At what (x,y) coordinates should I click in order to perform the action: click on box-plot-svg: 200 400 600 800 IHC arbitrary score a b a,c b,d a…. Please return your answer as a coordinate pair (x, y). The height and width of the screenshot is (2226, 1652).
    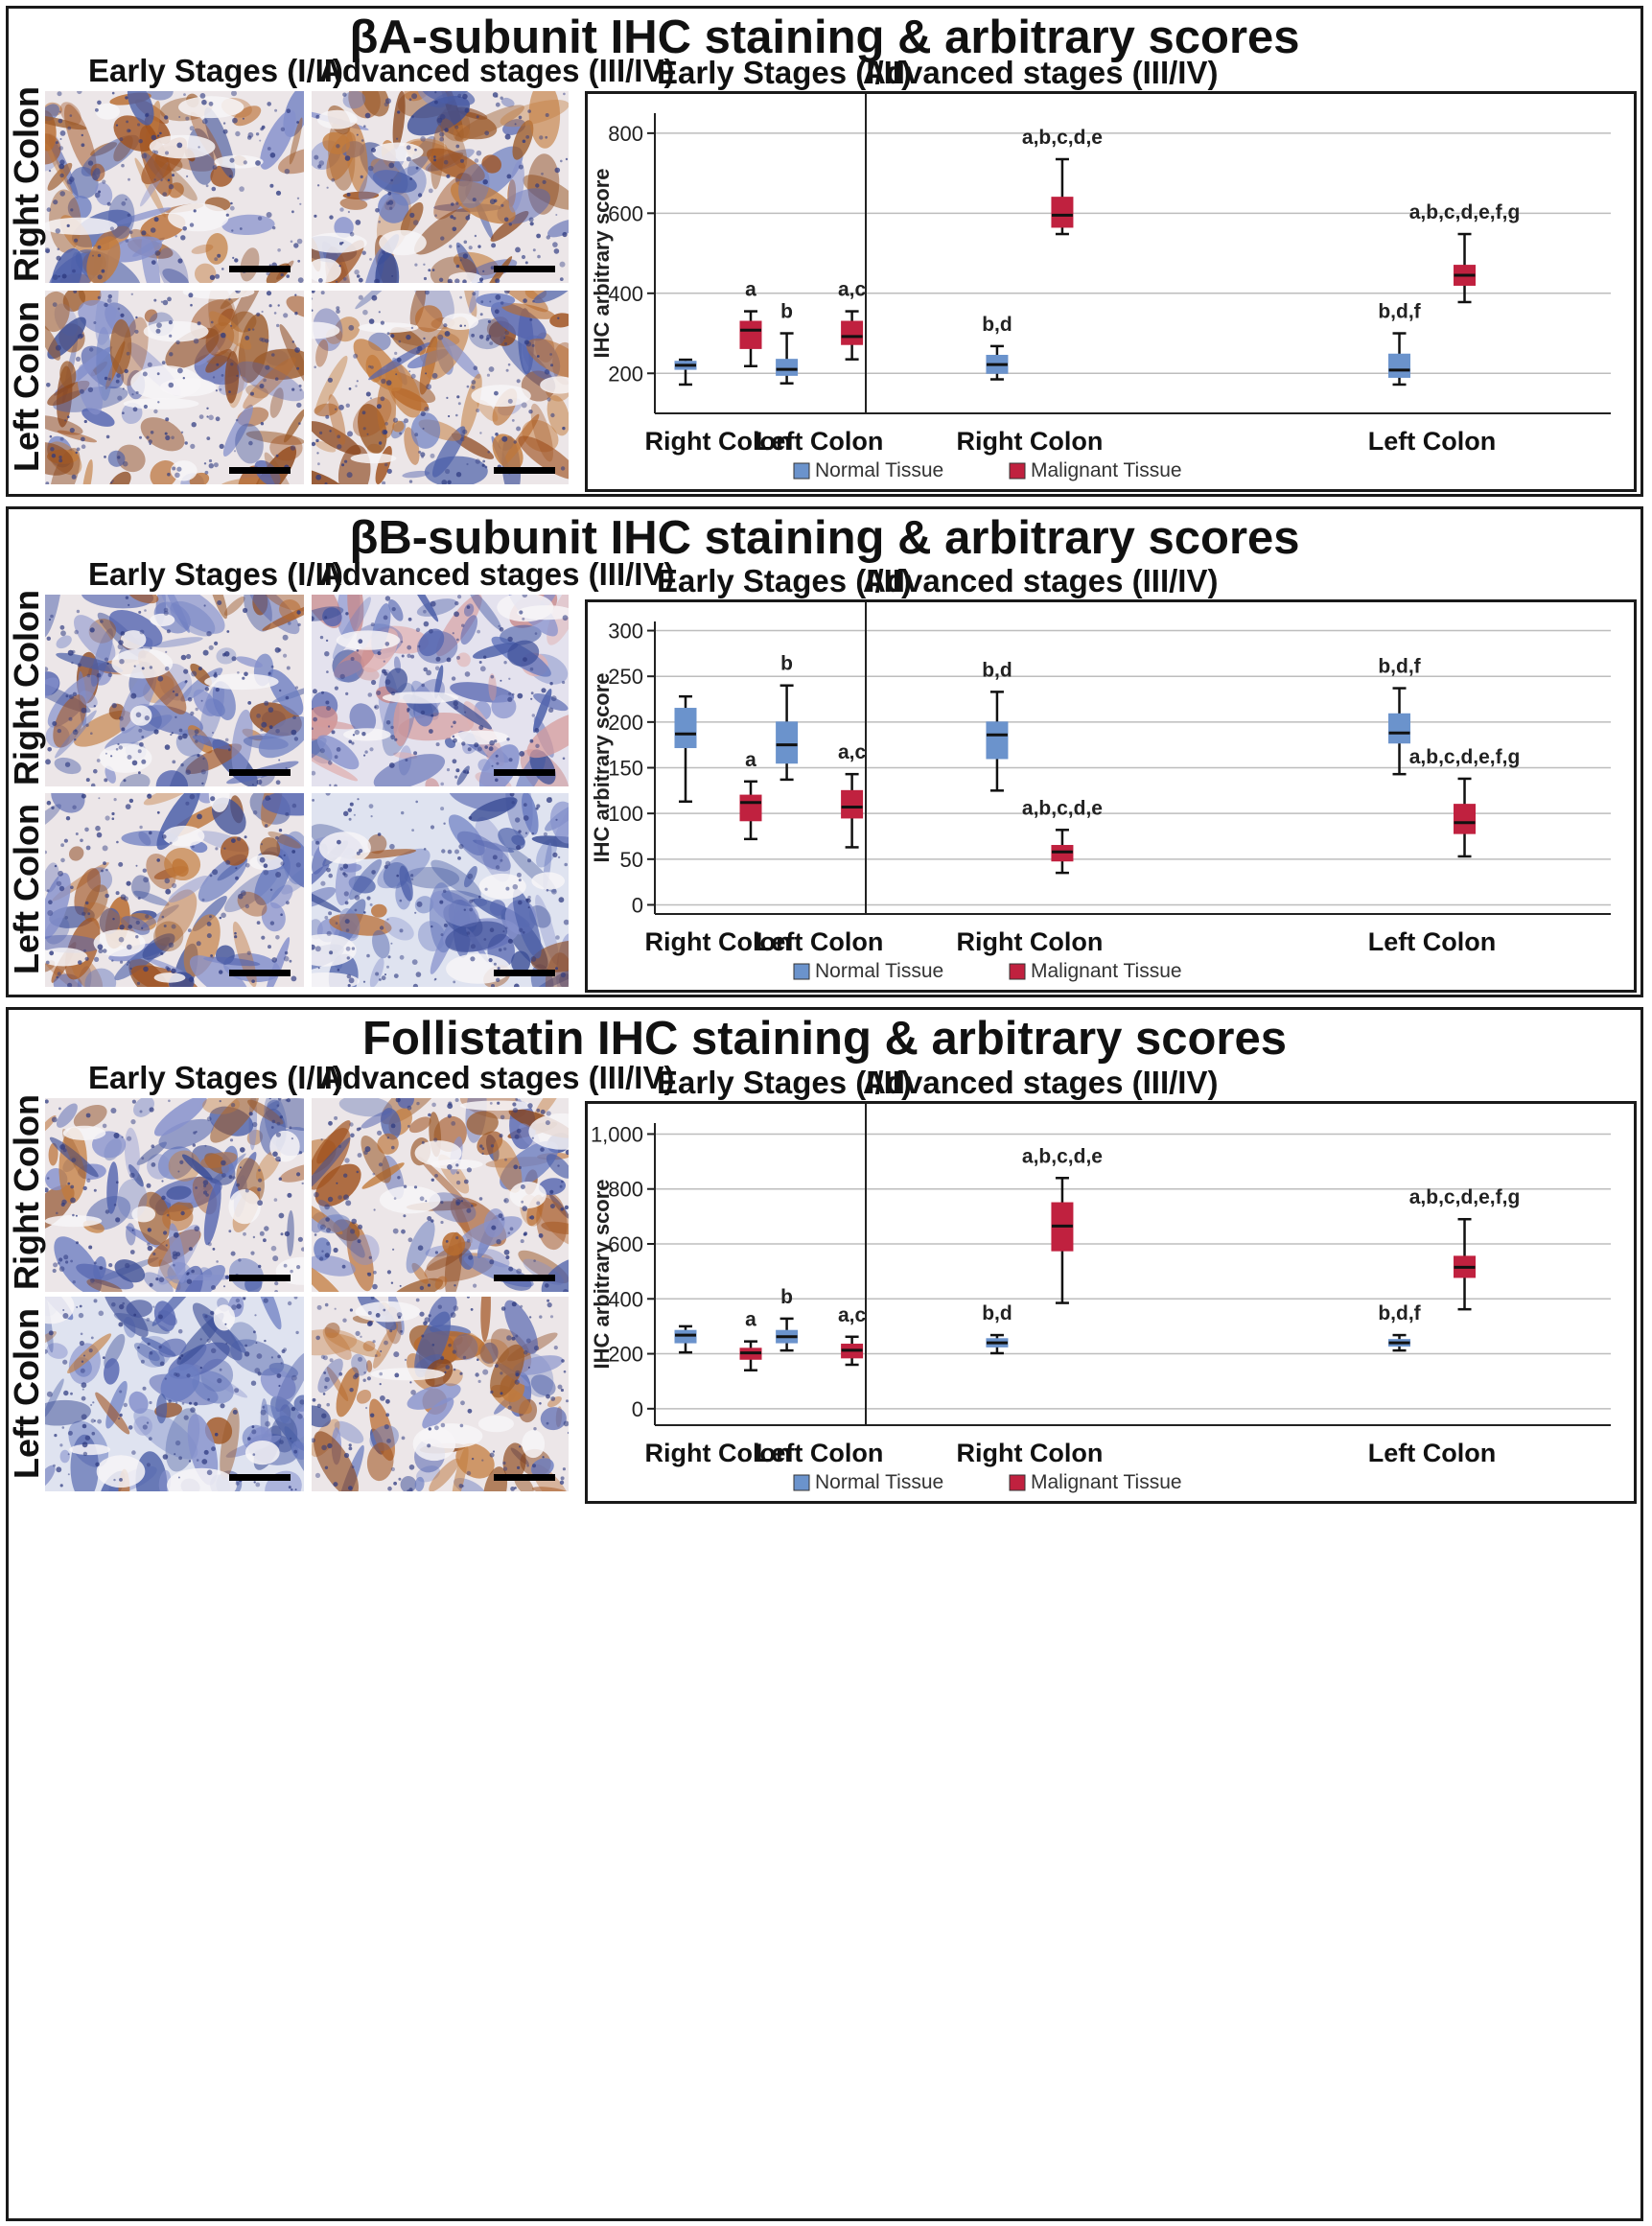
    Looking at the image, I should click on (1100, 287).